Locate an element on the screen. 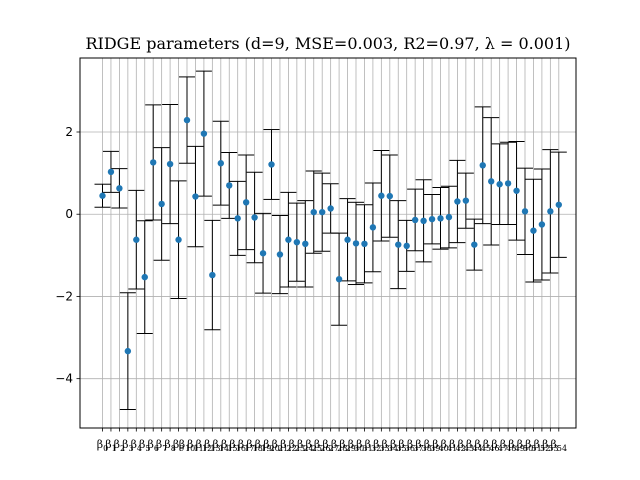 Image resolution: width=640 pixels, height=480 pixels. x-tick-label: β5 is located at coordinates (144, 445).